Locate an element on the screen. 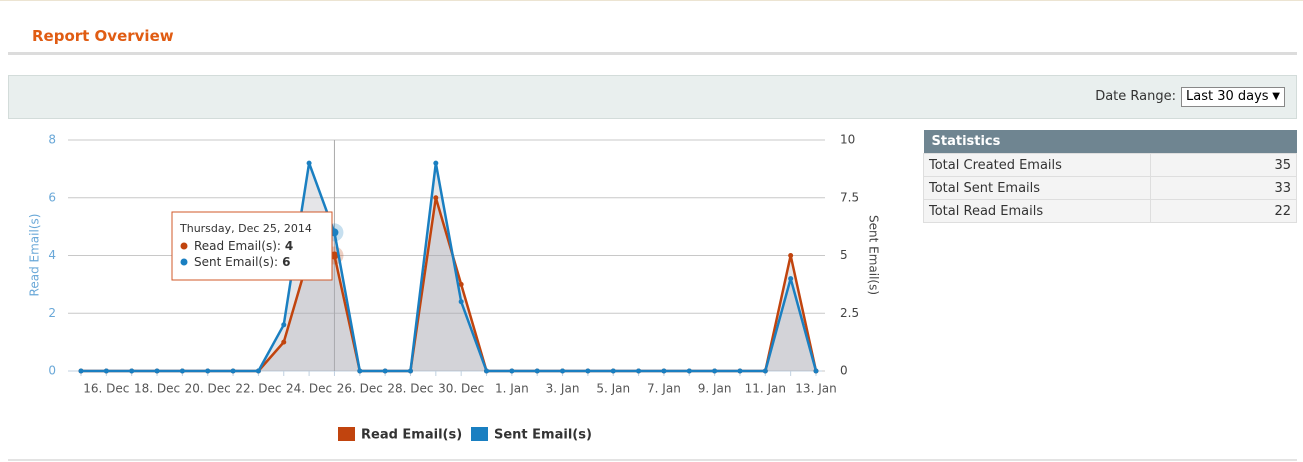 Image resolution: width=1303 pixels, height=462 pixels. x-tick-label: 1. Jan is located at coordinates (512, 389).